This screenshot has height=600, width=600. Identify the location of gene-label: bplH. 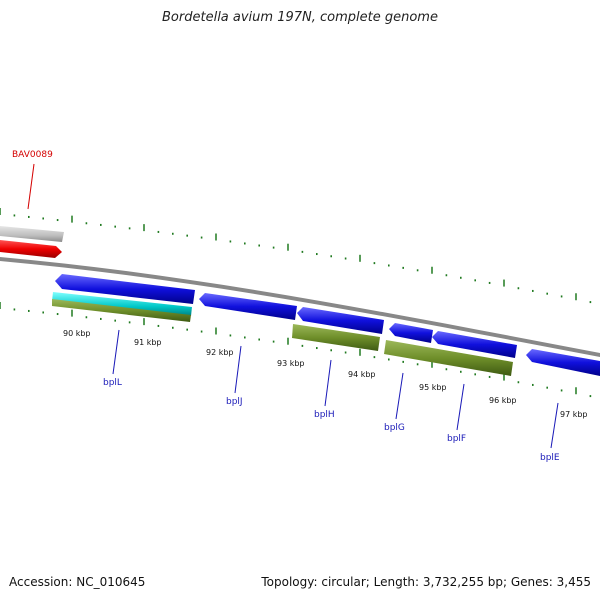
(324, 415).